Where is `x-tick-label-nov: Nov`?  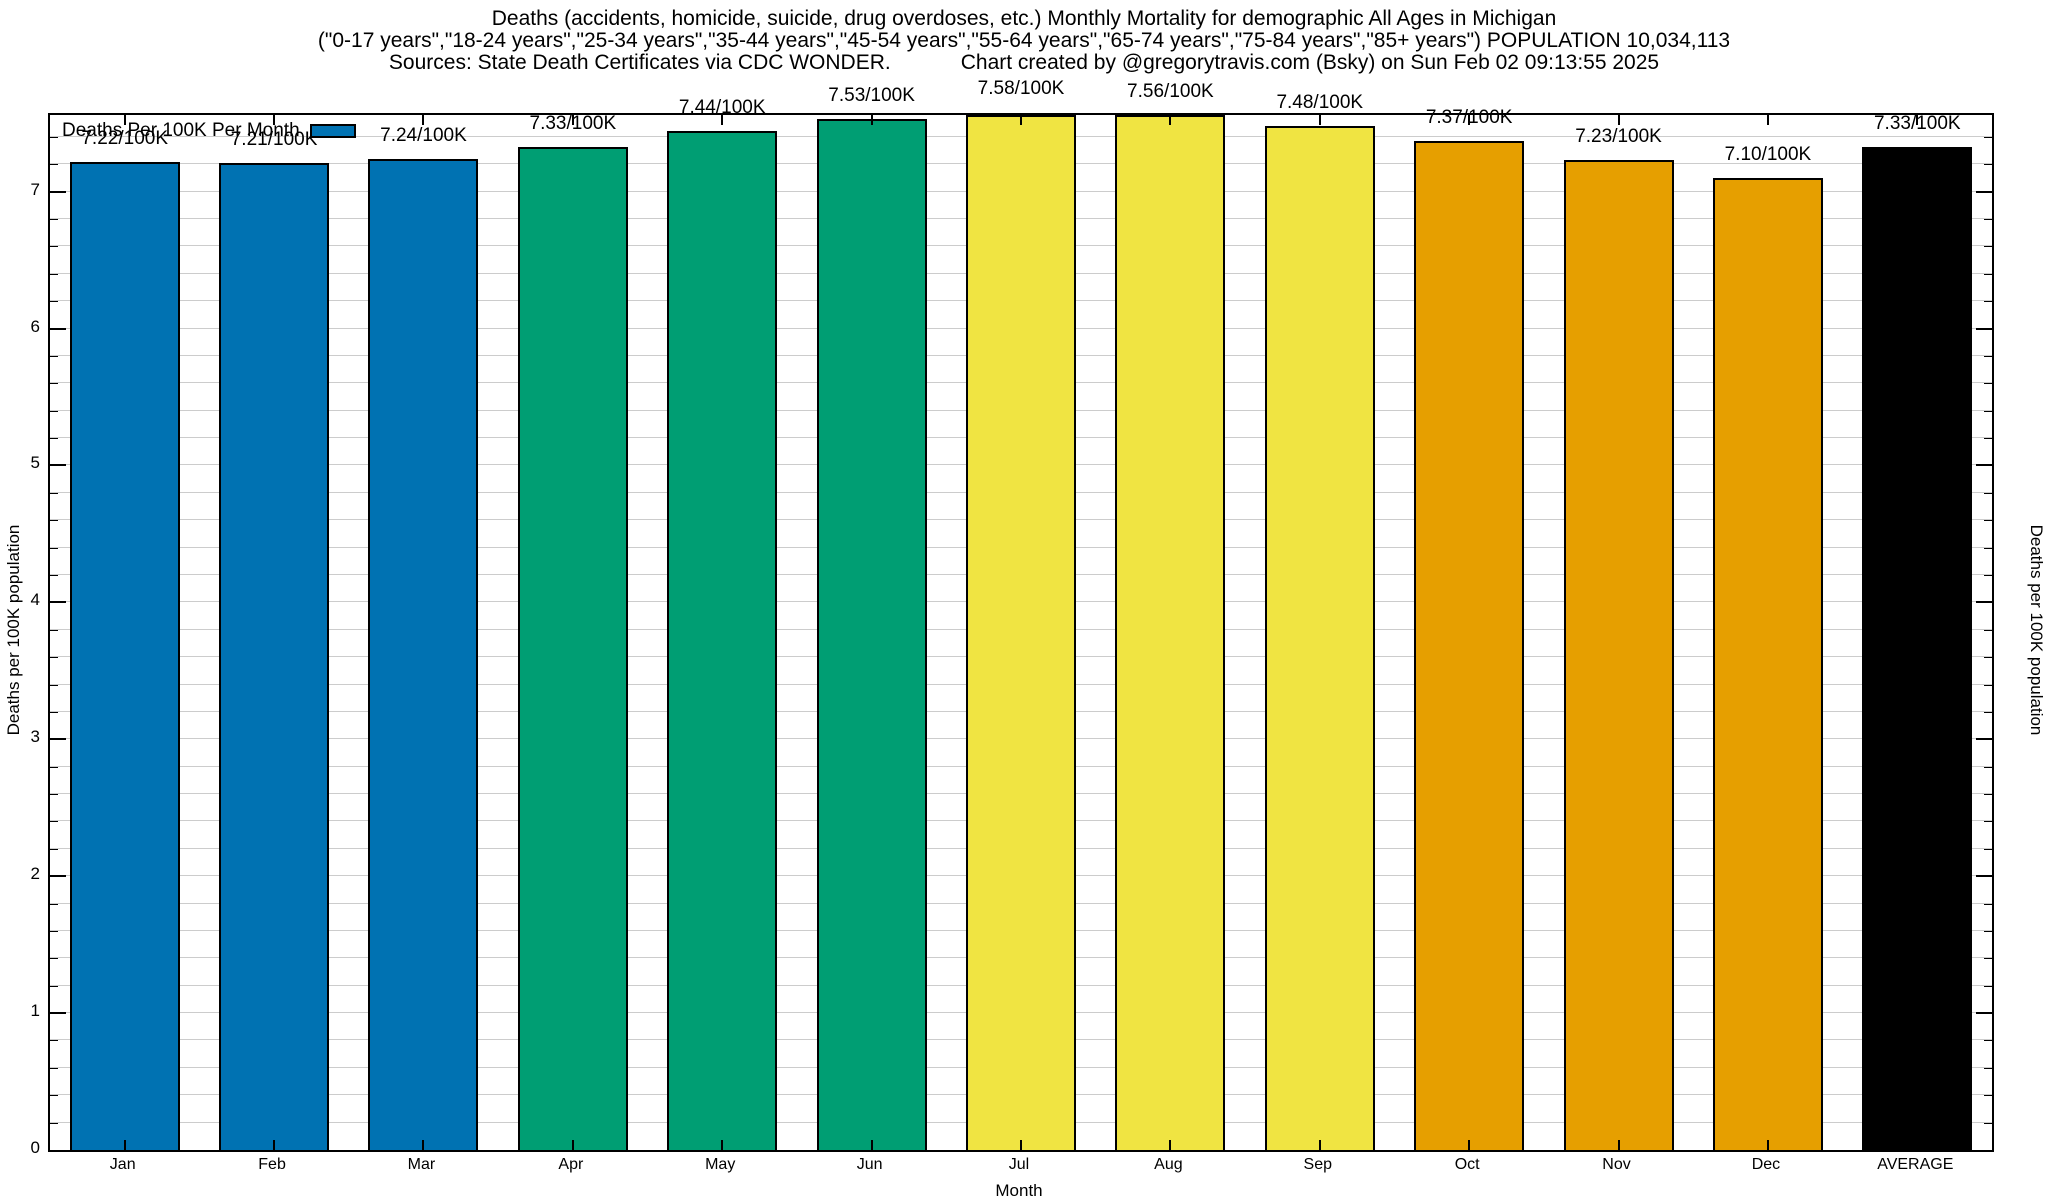
x-tick-label-nov: Nov is located at coordinates (1616, 1164).